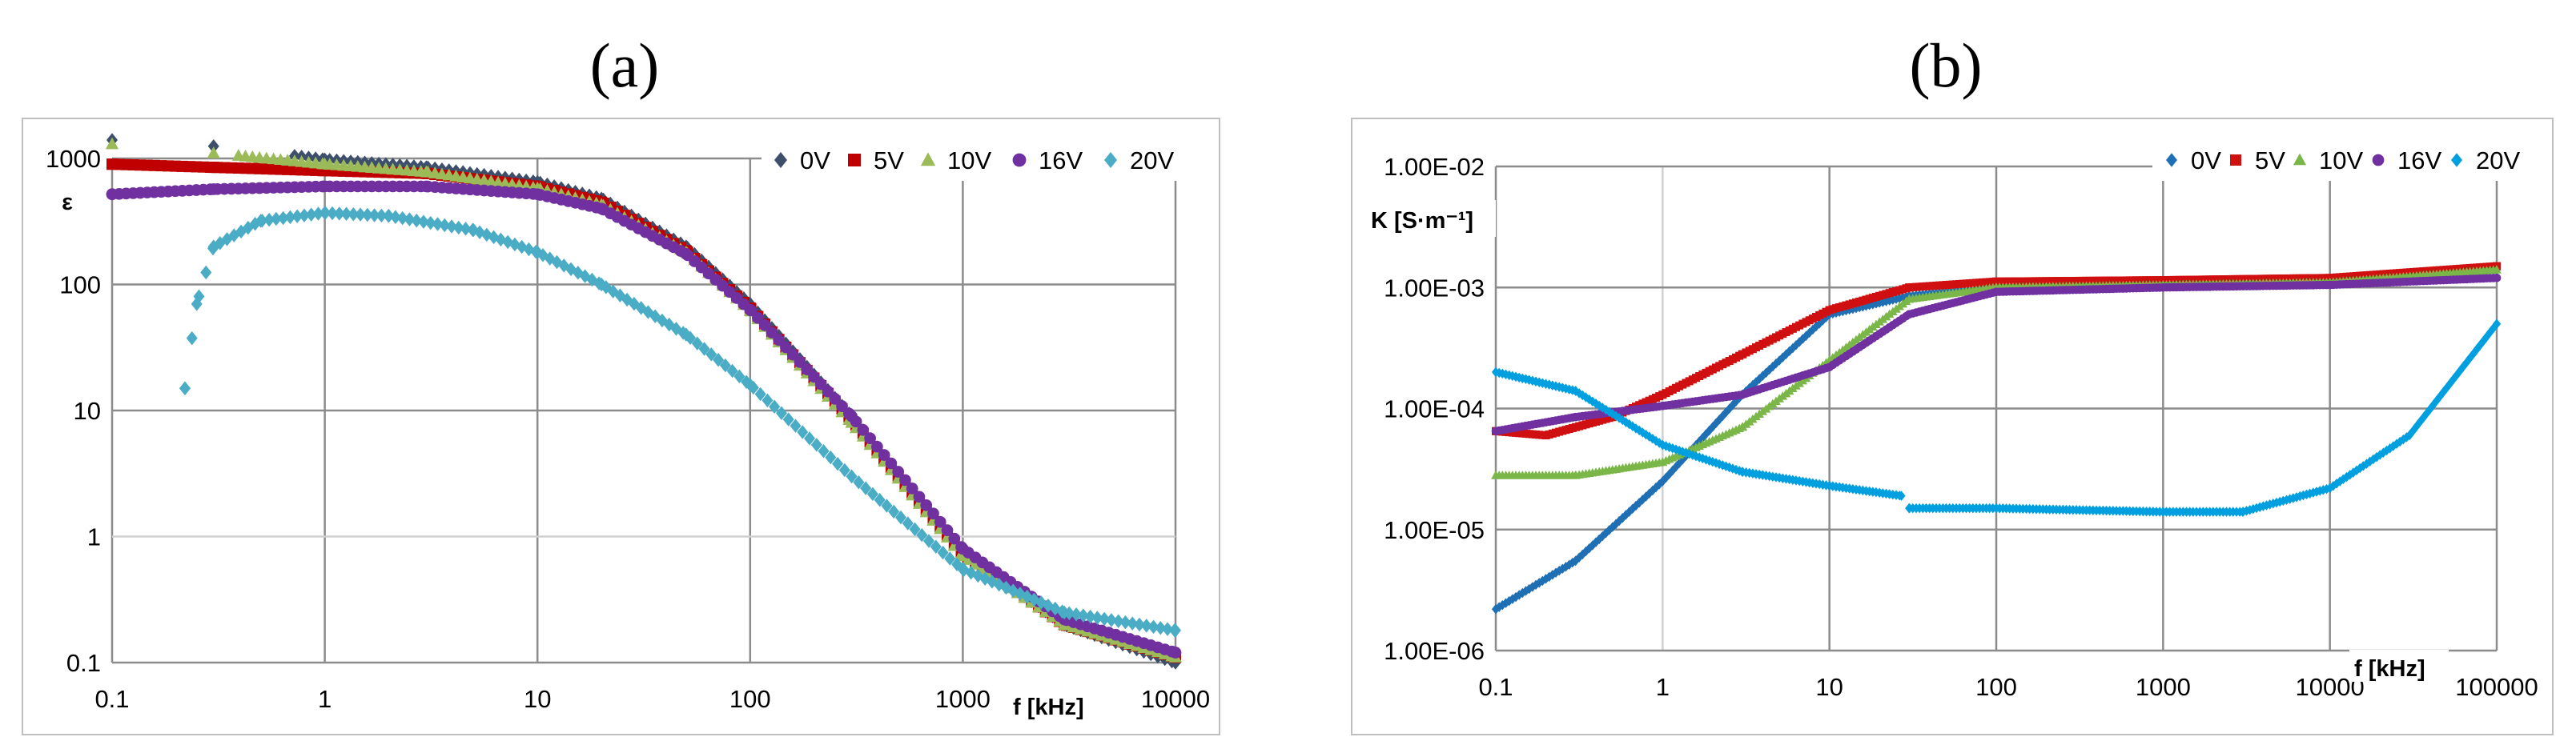 The width and height of the screenshot is (2576, 745). I want to click on panel-a-legend: 0V 5V 10V 16V 20V, so click(986, 161).